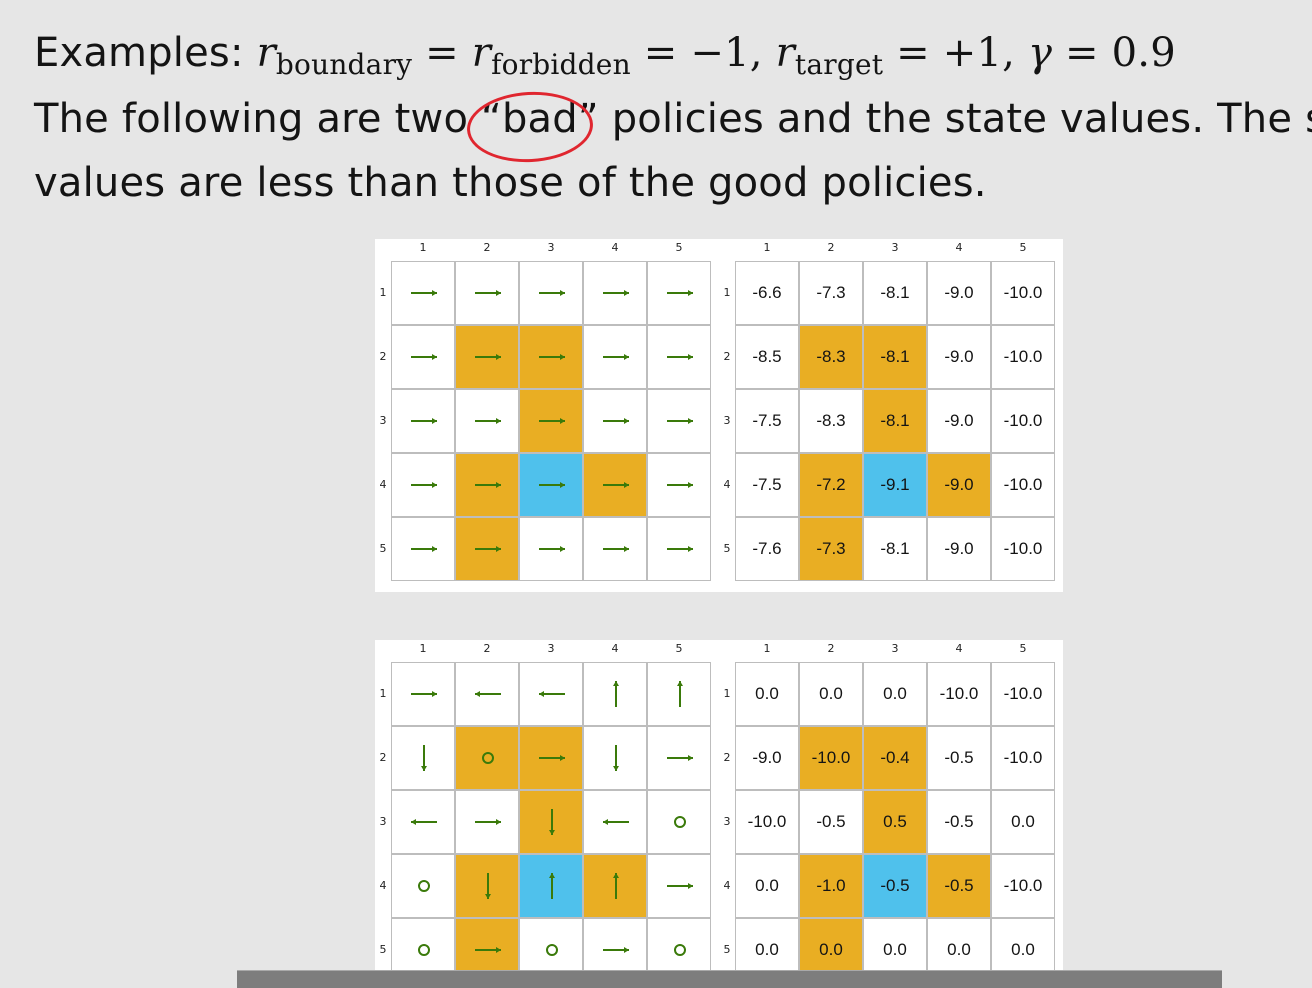 This screenshot has width=1312, height=988. I want to click on state-value: -7.6, so click(767, 548).